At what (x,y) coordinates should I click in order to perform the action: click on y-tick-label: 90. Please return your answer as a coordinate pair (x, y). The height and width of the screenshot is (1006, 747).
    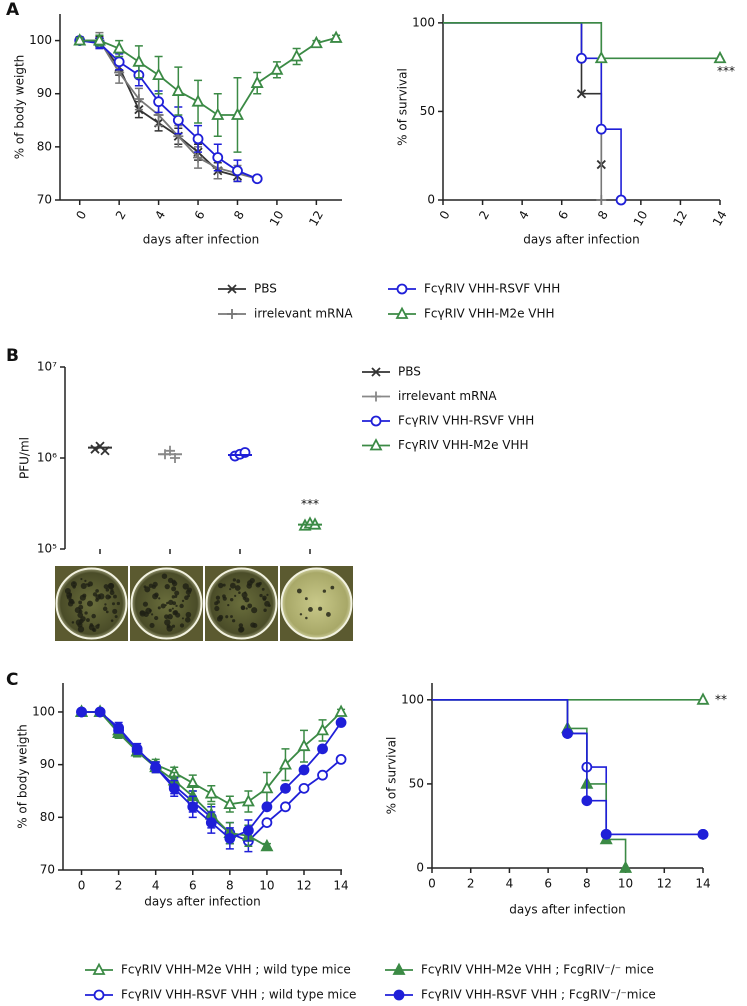
    Looking at the image, I should click on (47, 764).